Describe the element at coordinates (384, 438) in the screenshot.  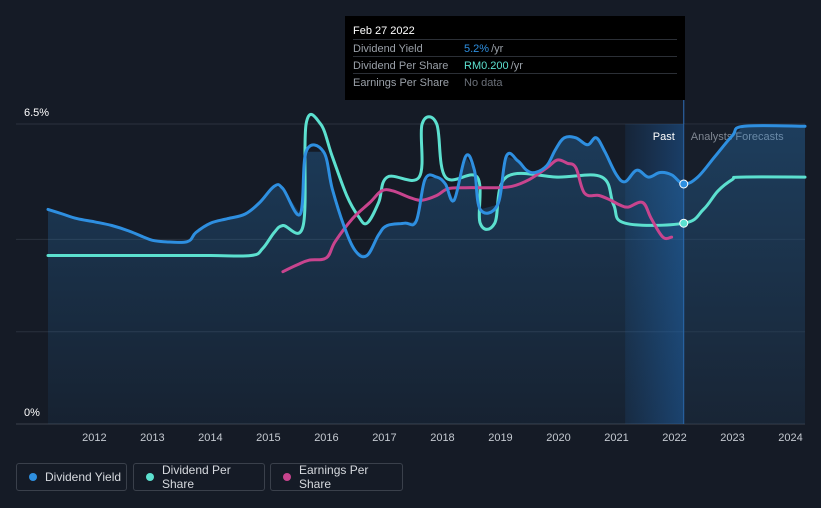
I see `x-tick-label: 2017` at that location.